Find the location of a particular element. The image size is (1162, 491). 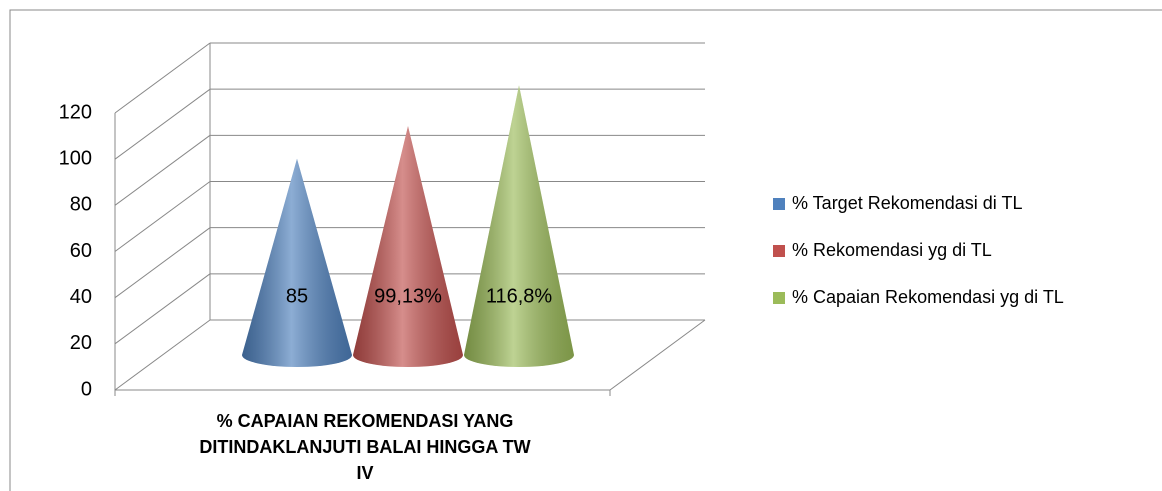

legend-label: % Target Rekomendasi di TL is located at coordinates (907, 203).